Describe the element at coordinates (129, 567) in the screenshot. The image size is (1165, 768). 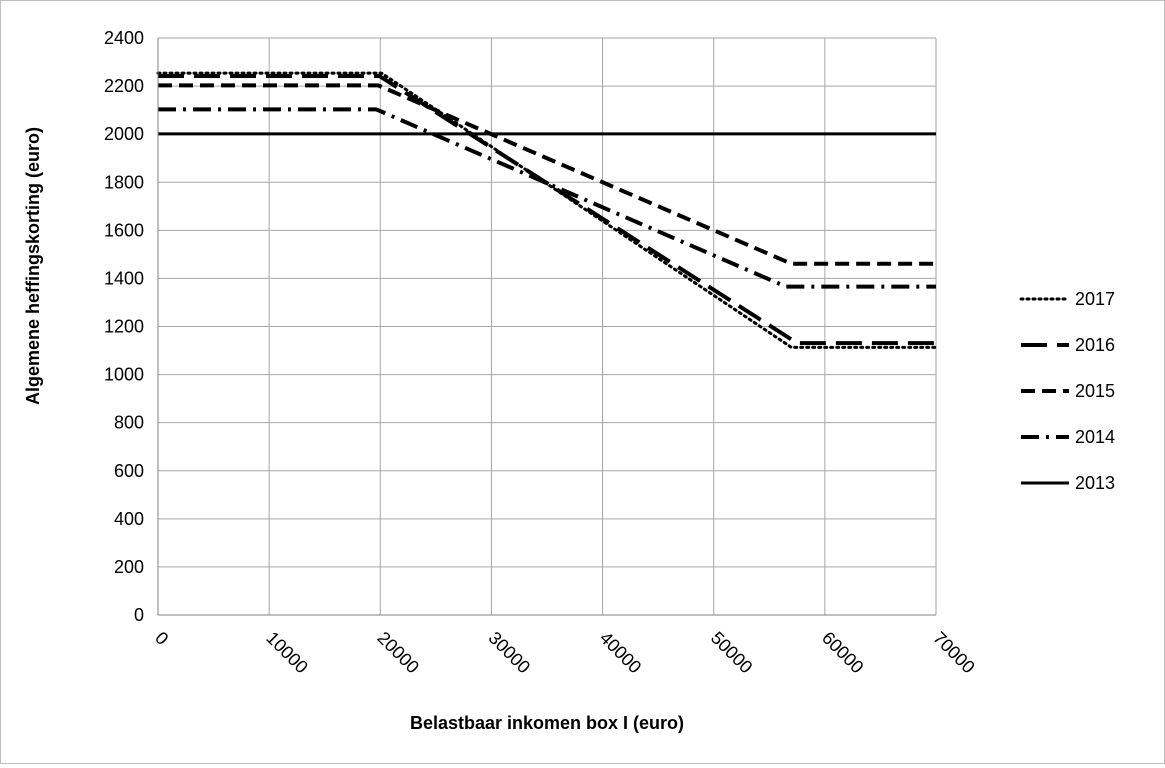
I see `y-tick-label: 200` at that location.